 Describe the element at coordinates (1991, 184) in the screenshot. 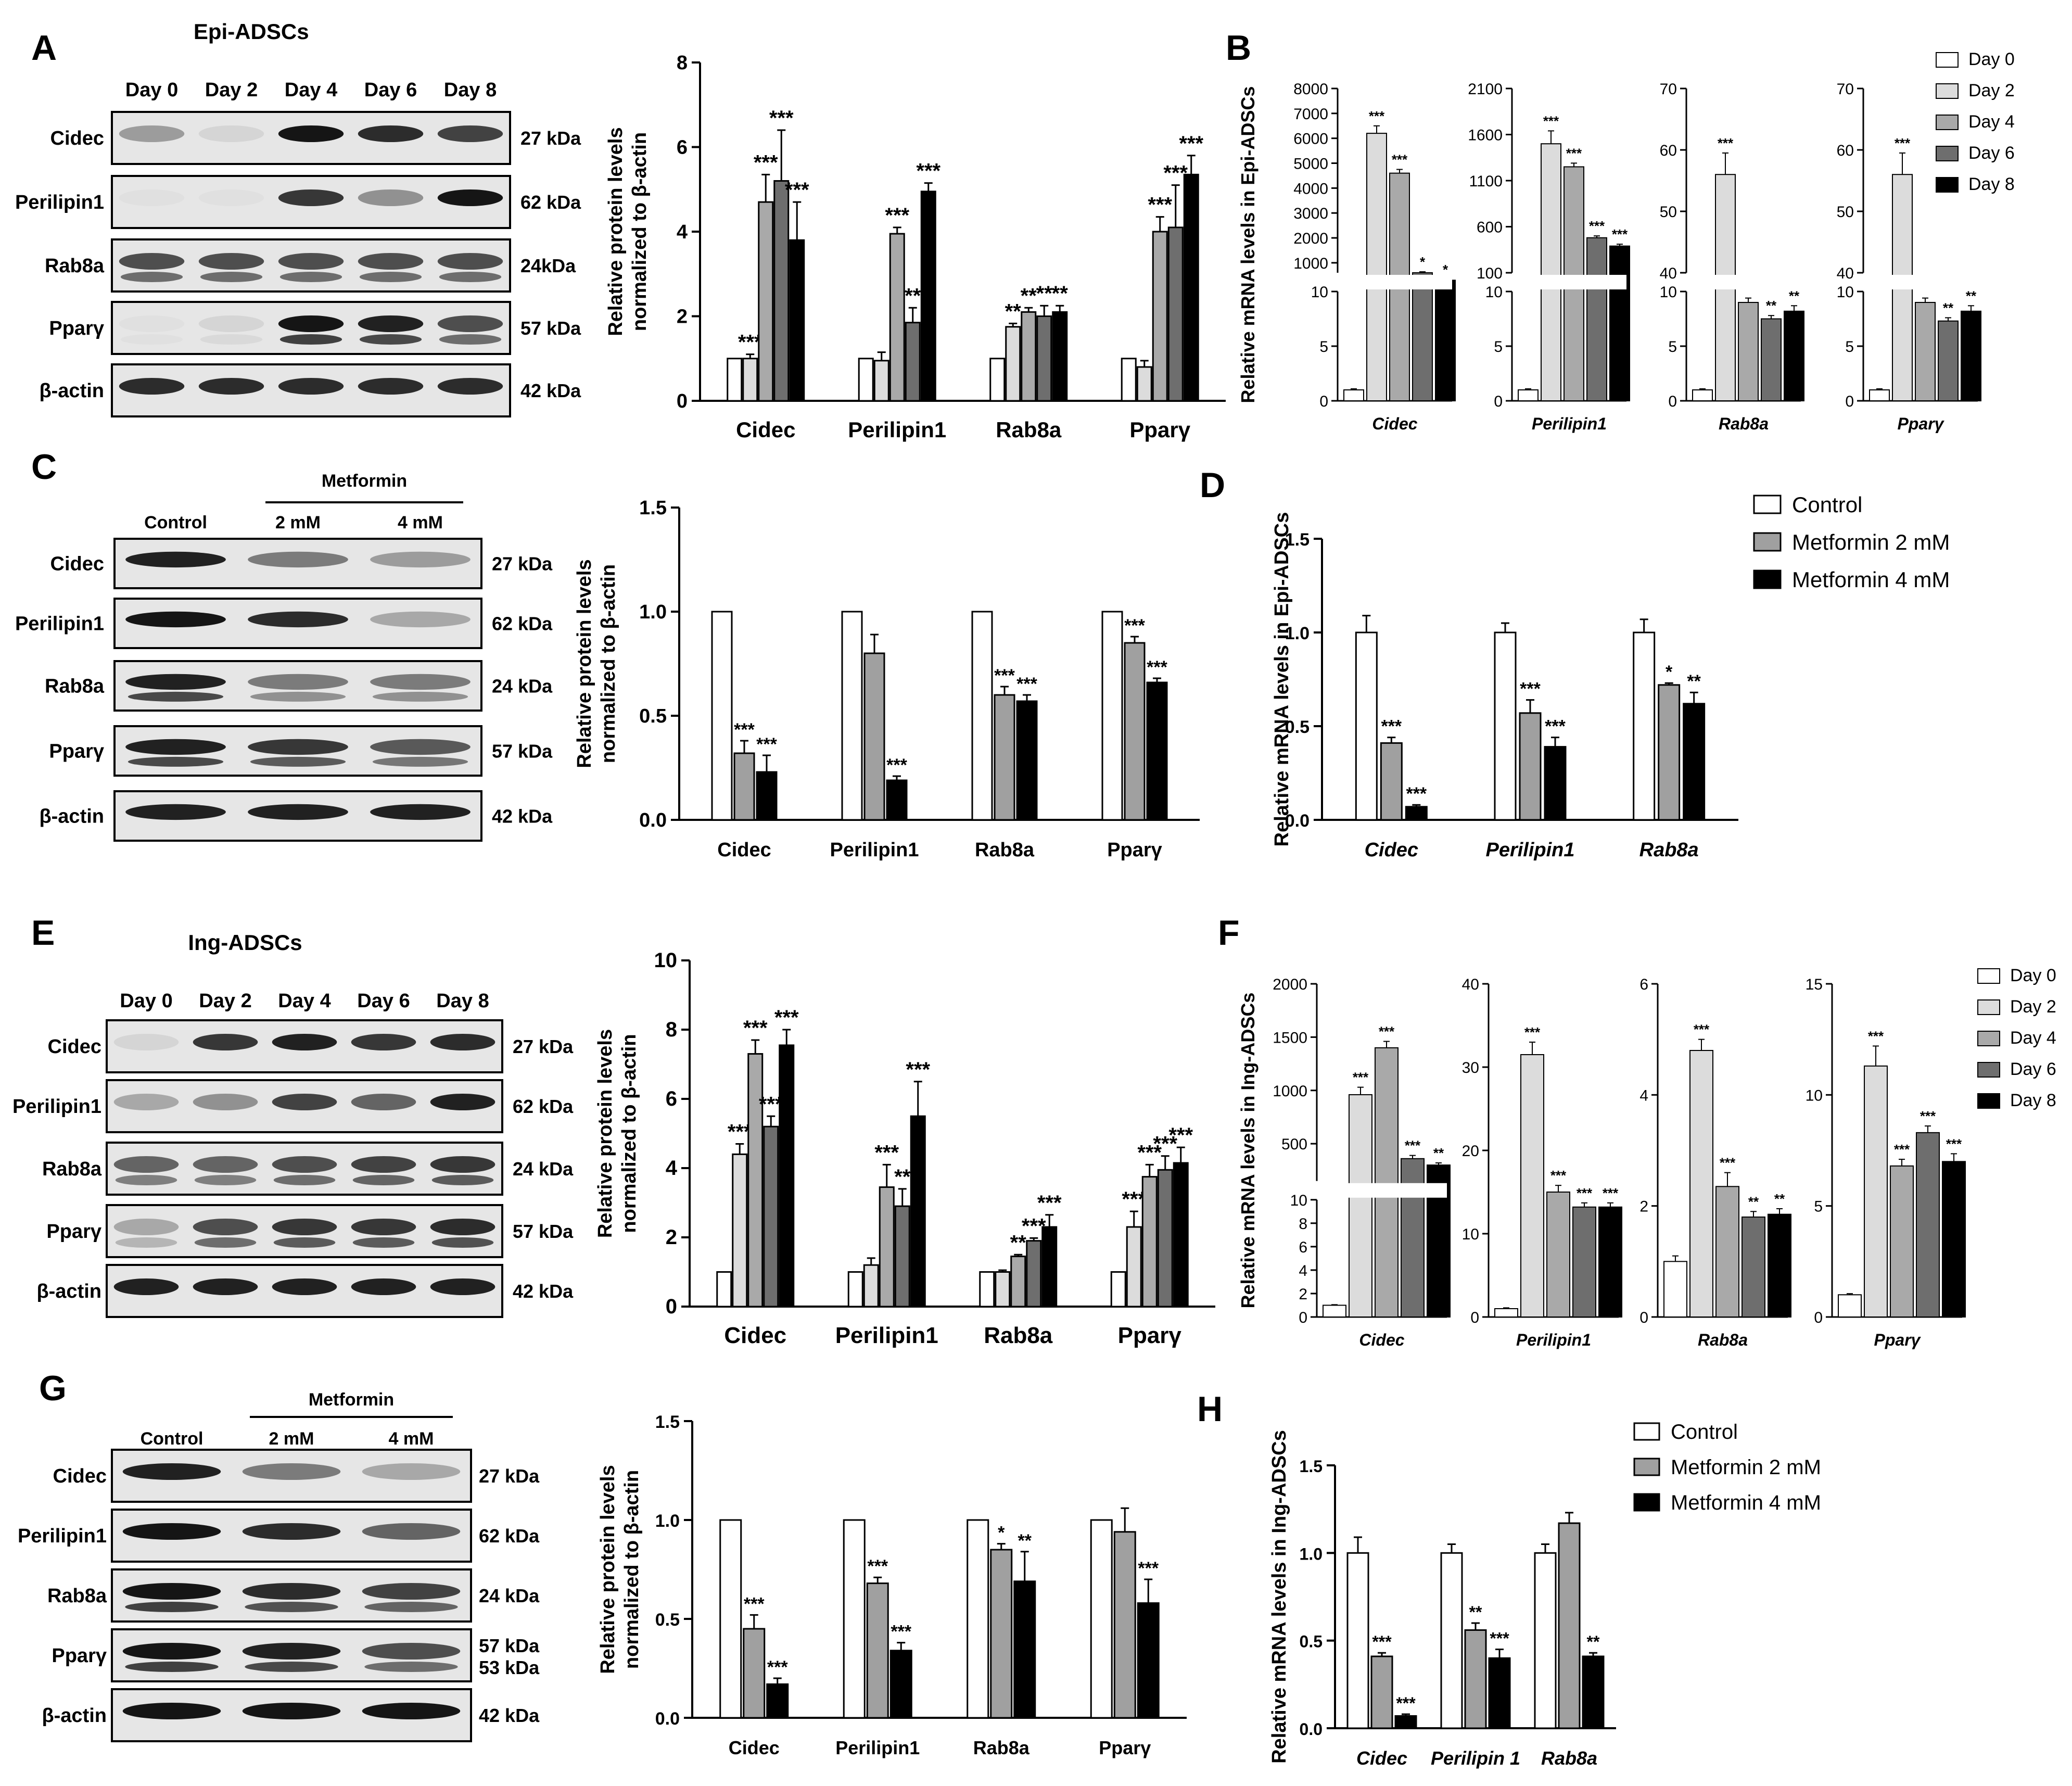

I see `legend-entry: Day 8` at that location.